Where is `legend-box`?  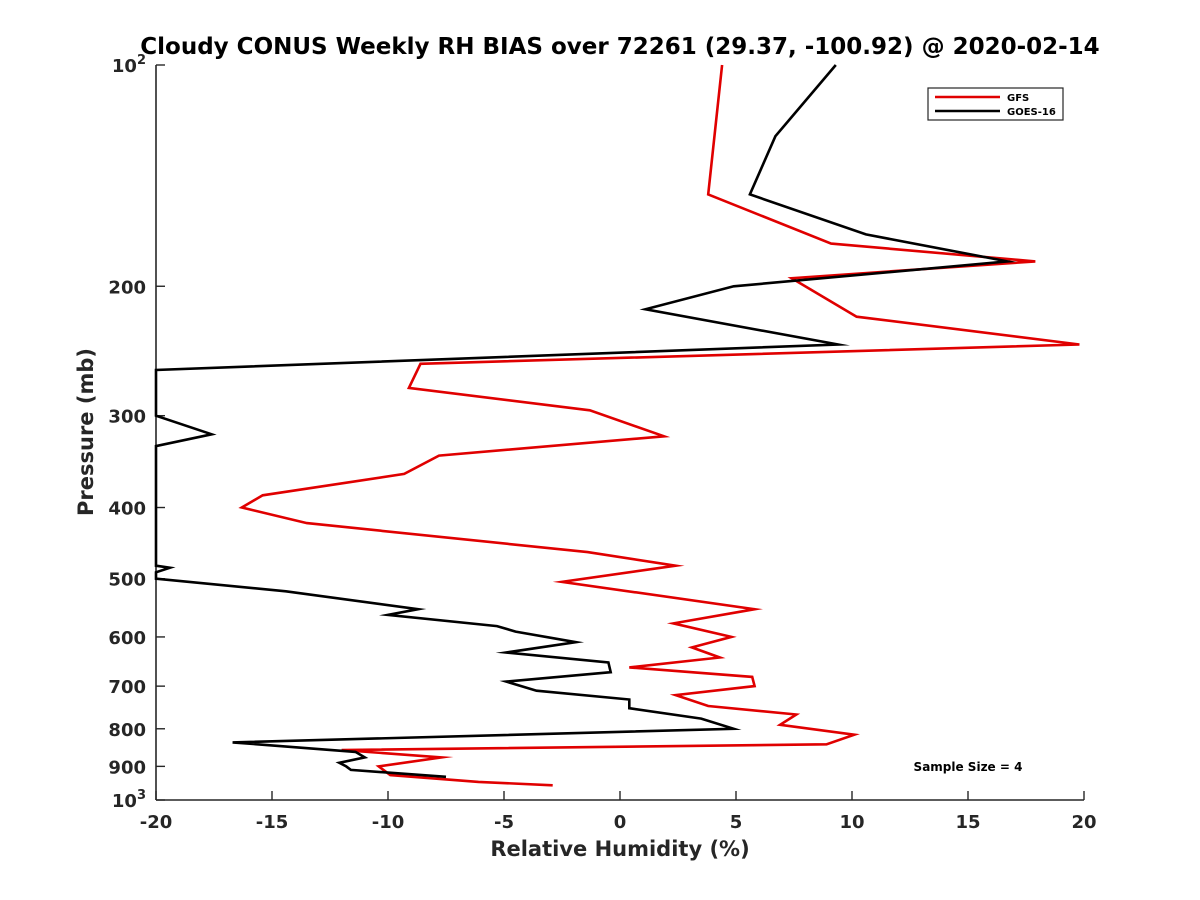
legend-box is located at coordinates (995, 104).